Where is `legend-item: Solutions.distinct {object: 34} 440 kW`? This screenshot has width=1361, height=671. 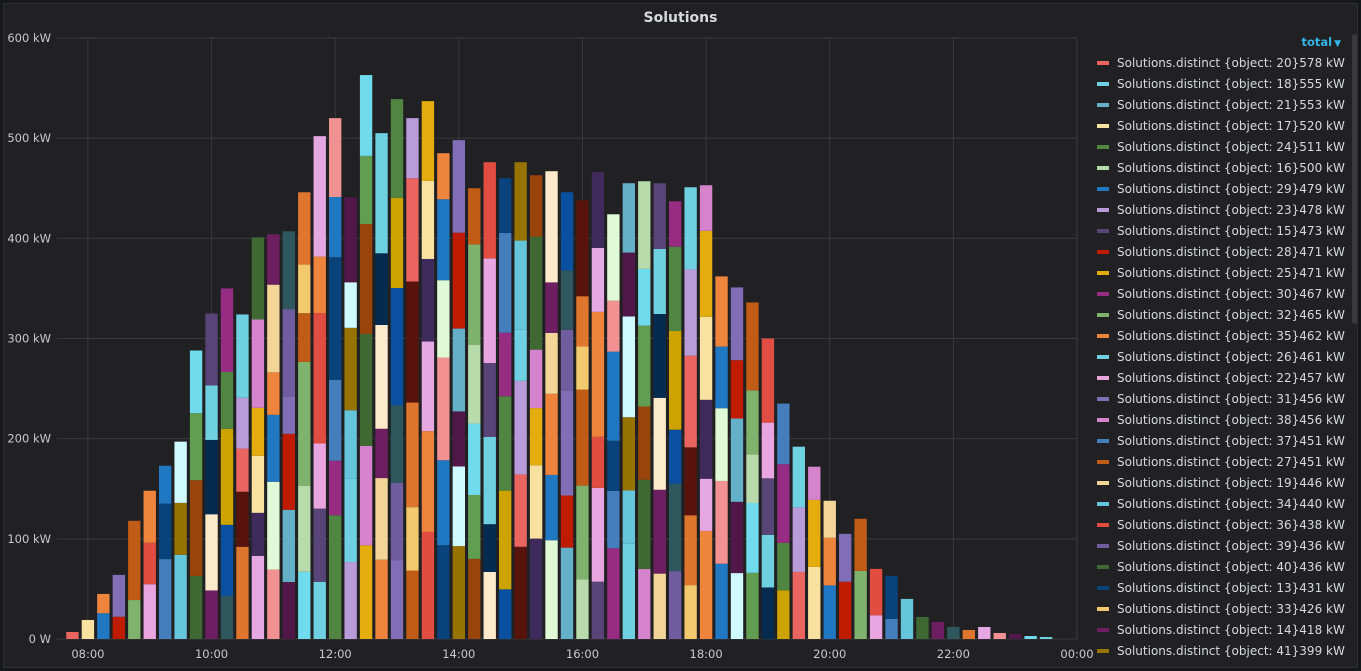 legend-item: Solutions.distinct {object: 34} 440 kW is located at coordinates (1217, 503).